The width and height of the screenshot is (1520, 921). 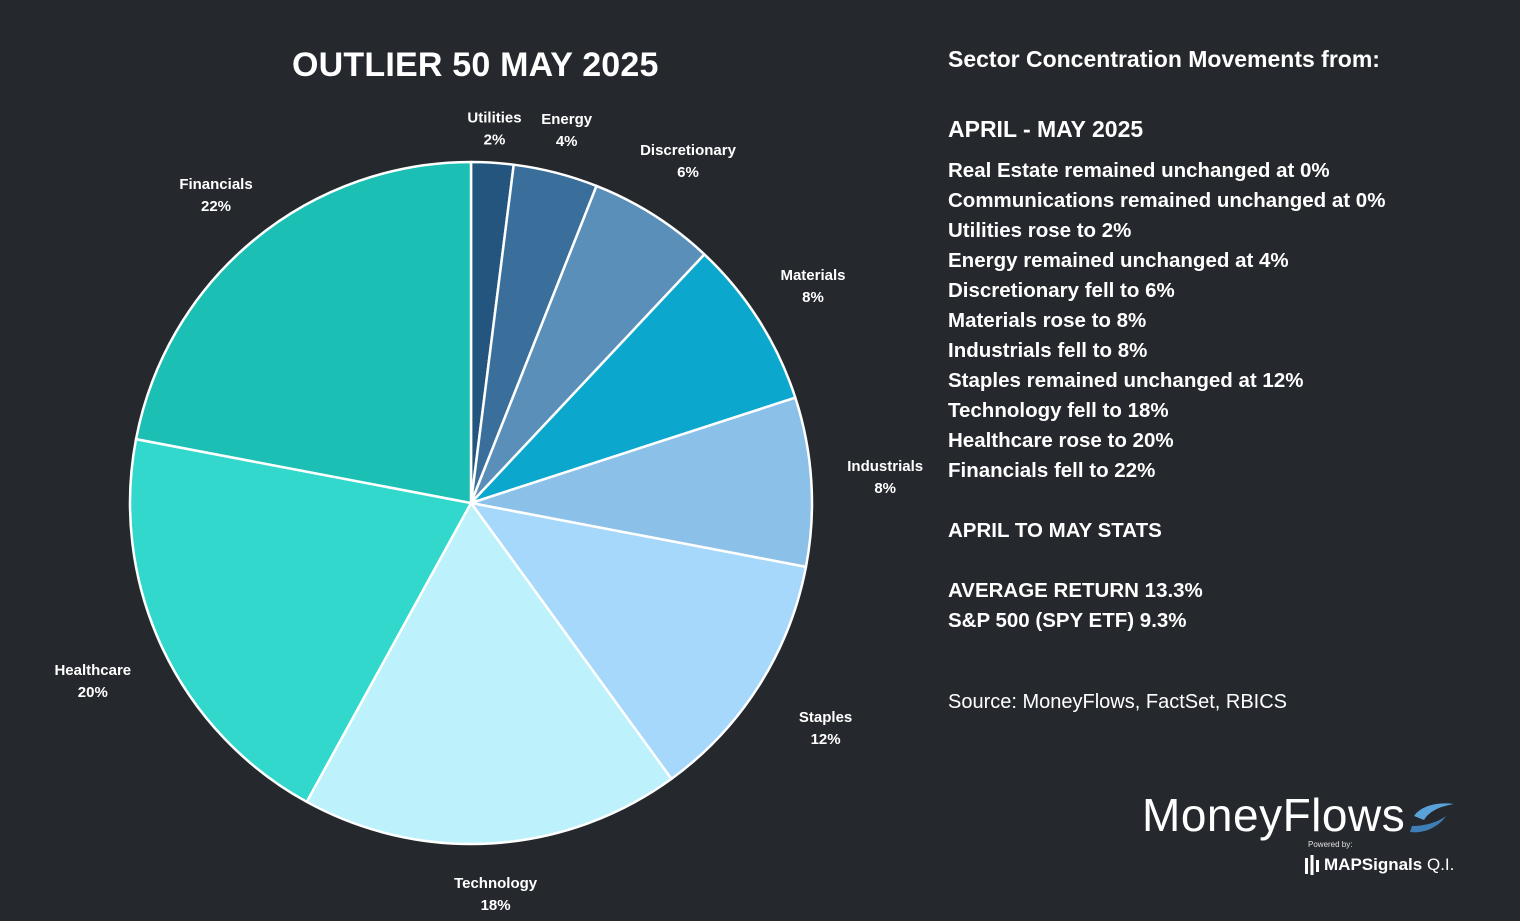 I want to click on slice-value-label: 18%, so click(x=496, y=905).